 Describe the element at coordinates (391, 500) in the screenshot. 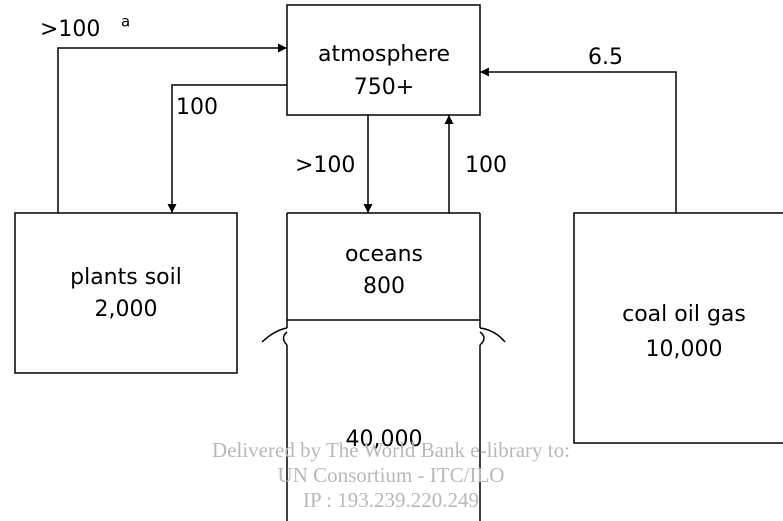

I see `watermark: IP : 193.239.220.249` at that location.